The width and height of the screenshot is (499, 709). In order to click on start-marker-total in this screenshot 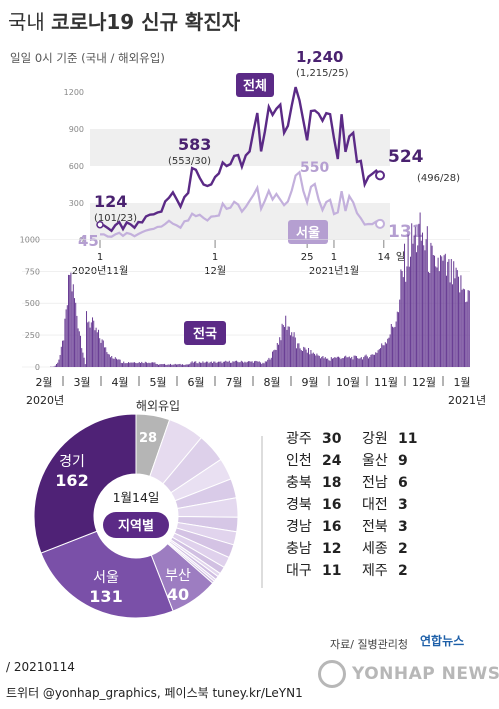, I will do `click(100, 224)`.